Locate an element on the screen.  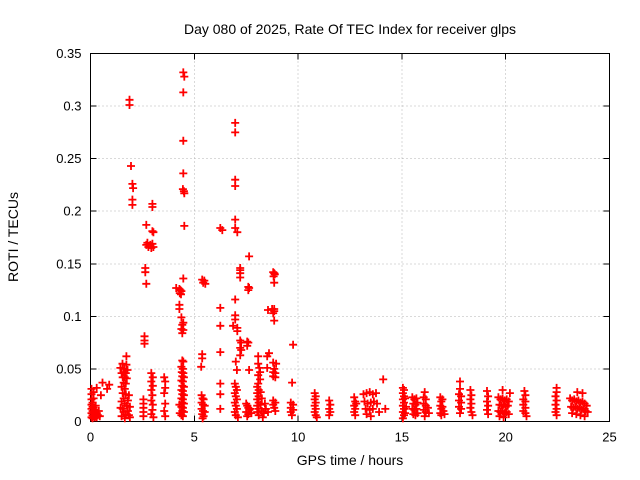
x-tick-label: 10 is located at coordinates (298, 437).